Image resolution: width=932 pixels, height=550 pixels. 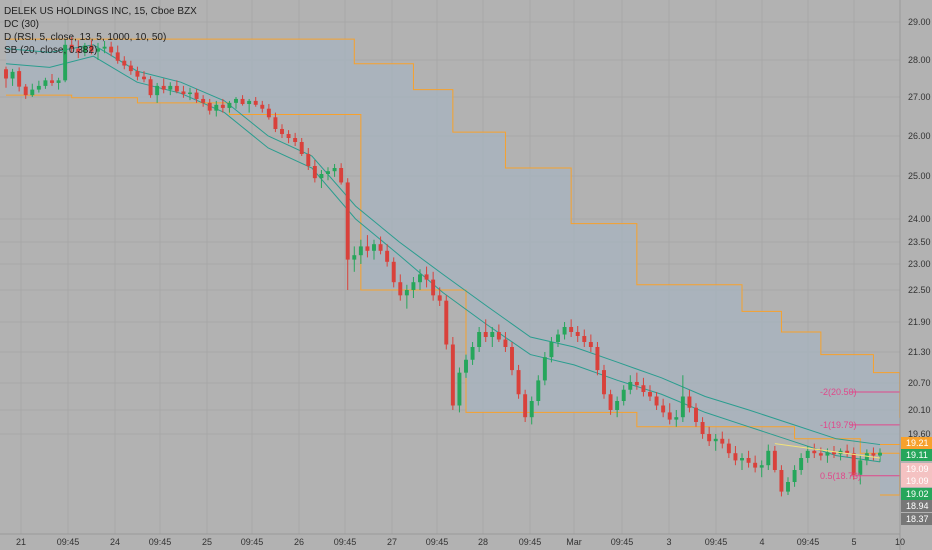 I want to click on price-tag-label: 19.11, so click(x=917, y=455).